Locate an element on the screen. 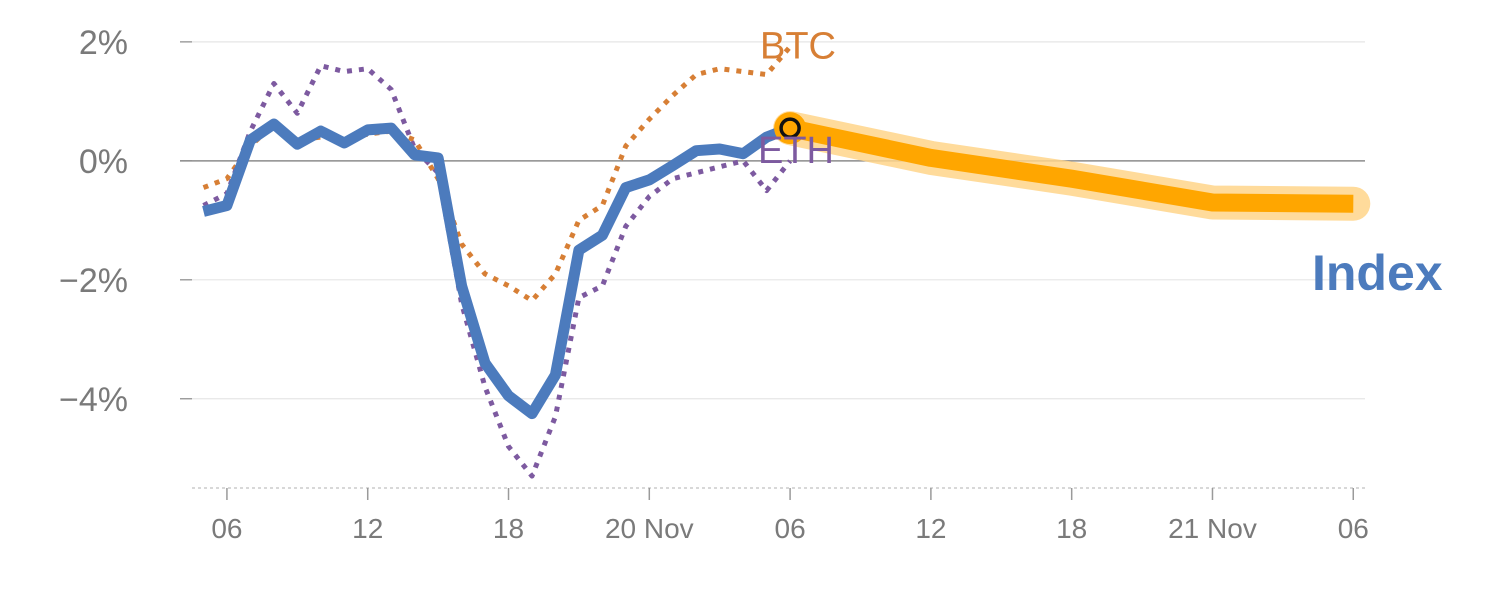 The width and height of the screenshot is (1500, 600). y-tick-label: 2% is located at coordinates (103, 43).